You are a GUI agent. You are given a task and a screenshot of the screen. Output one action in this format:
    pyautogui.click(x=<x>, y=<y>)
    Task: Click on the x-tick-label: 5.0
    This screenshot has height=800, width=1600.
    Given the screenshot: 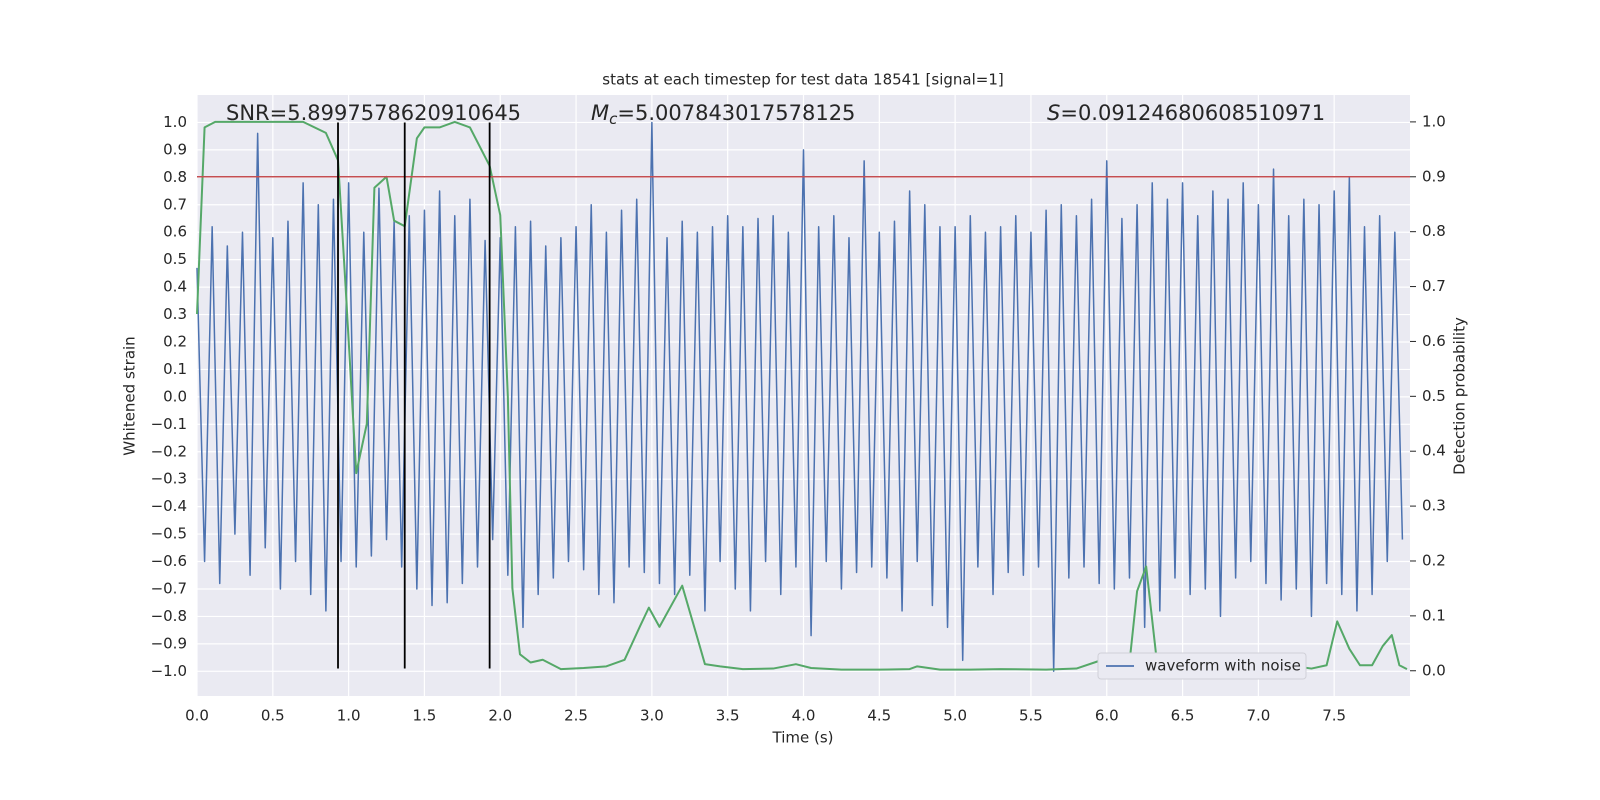 What is the action you would take?
    pyautogui.click(x=955, y=716)
    